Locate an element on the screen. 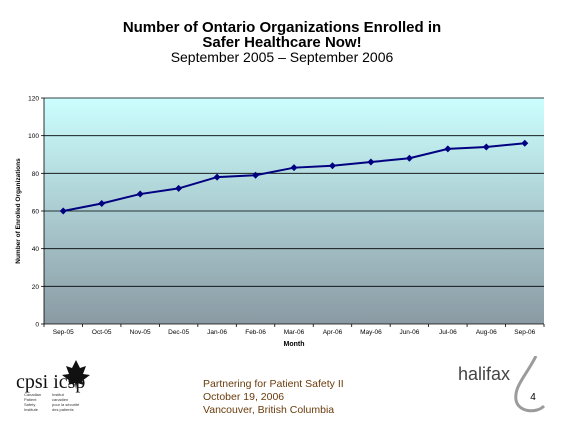 Image resolution: width=564 pixels, height=424 pixels. logo-small-text: Institute is located at coordinates (31, 409).